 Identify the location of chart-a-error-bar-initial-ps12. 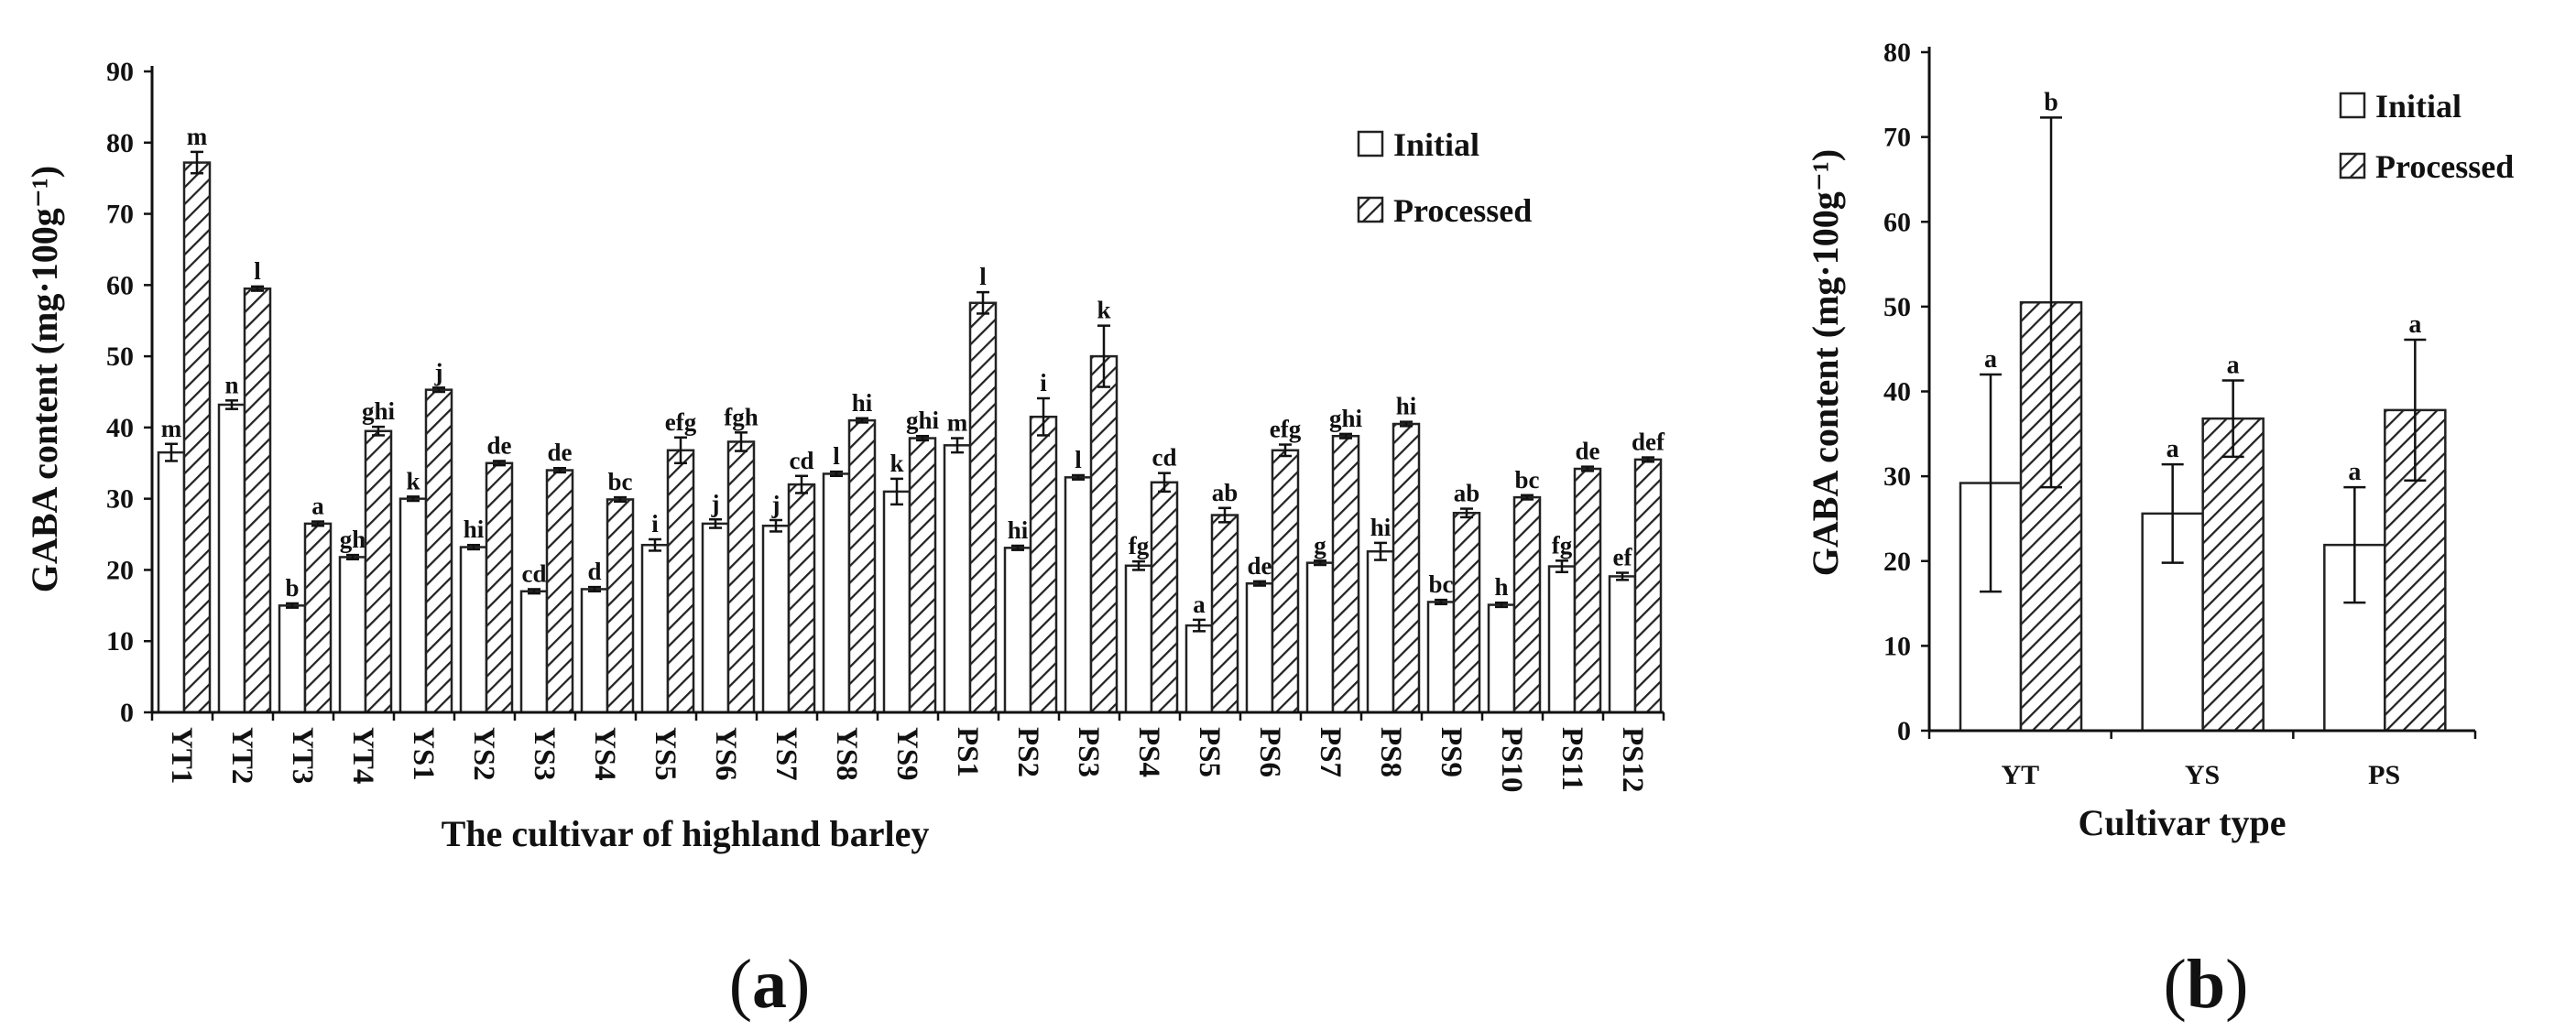
(1623, 576).